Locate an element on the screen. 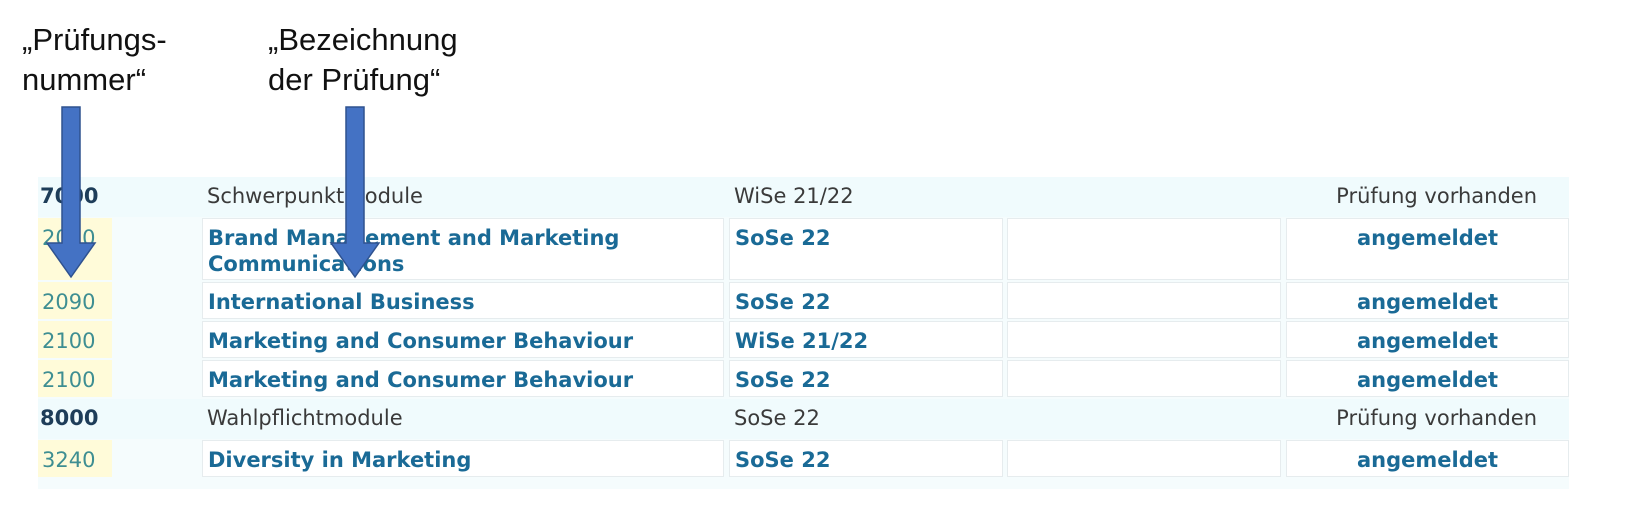  callout-line: „Bezeichnung is located at coordinates (363, 39).